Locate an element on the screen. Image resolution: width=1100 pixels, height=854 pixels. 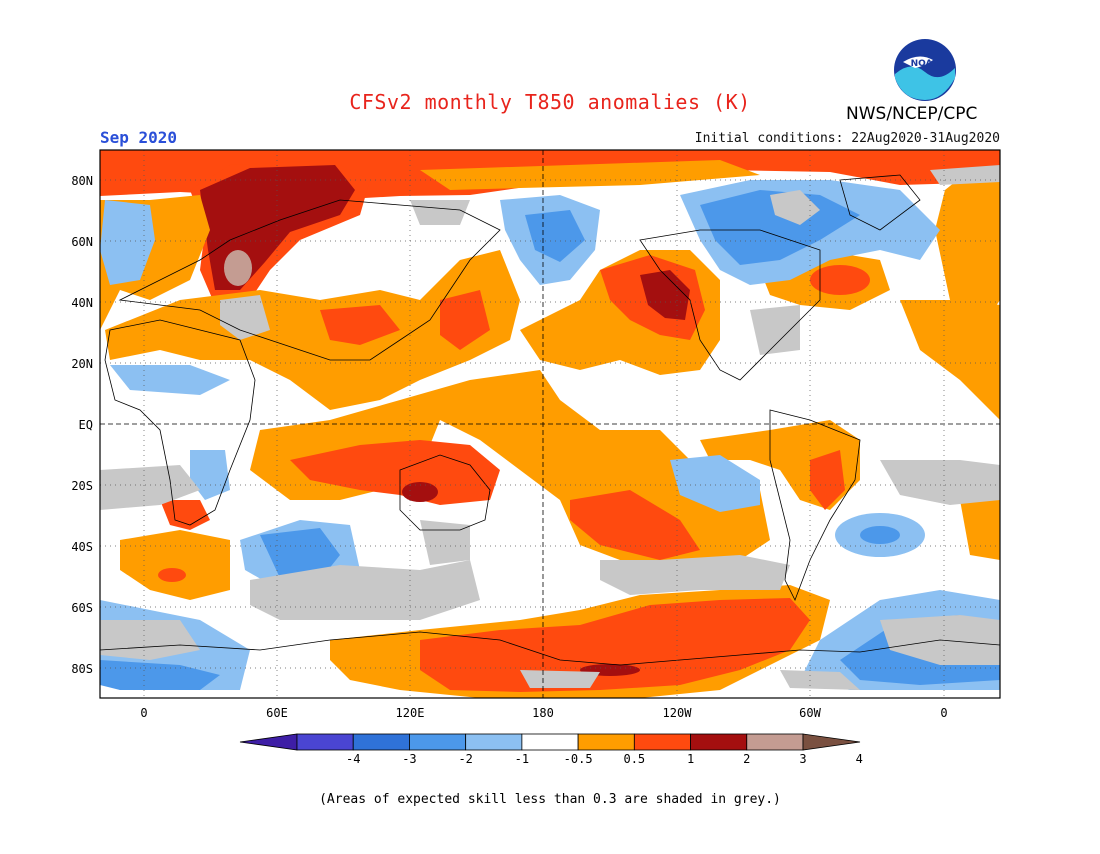
coastline-eurasia is located at coordinates (309, 280).